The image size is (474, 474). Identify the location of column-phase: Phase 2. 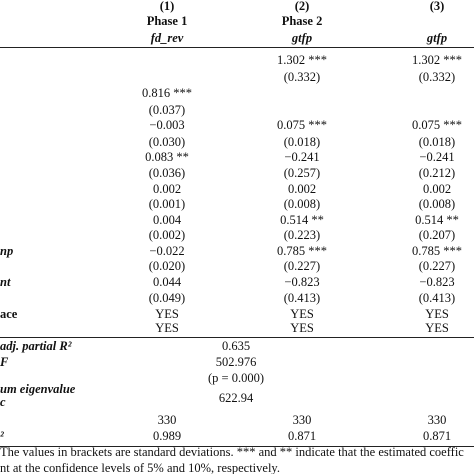
(302, 21).